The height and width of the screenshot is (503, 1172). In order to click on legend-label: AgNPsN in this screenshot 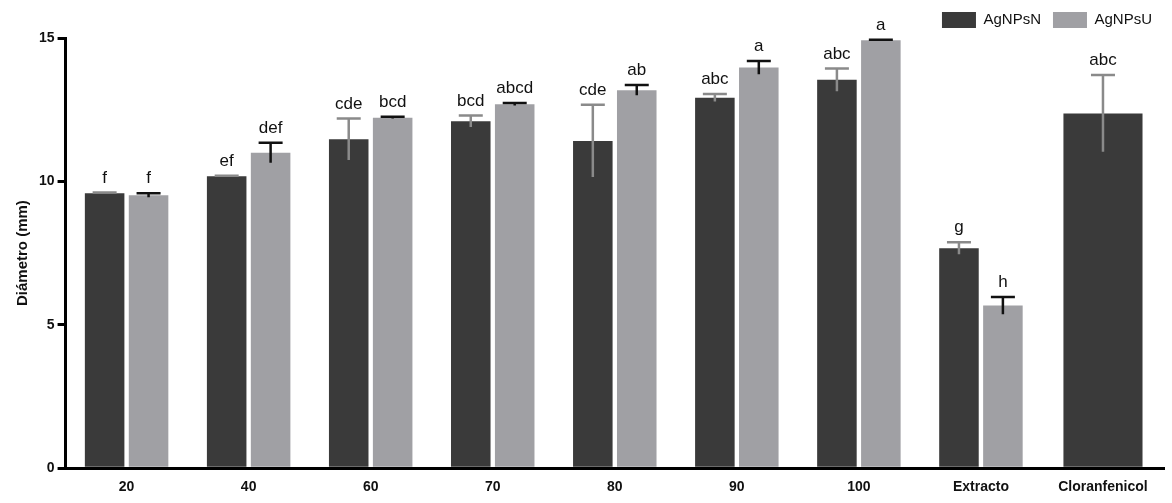, I will do `click(1012, 19)`.